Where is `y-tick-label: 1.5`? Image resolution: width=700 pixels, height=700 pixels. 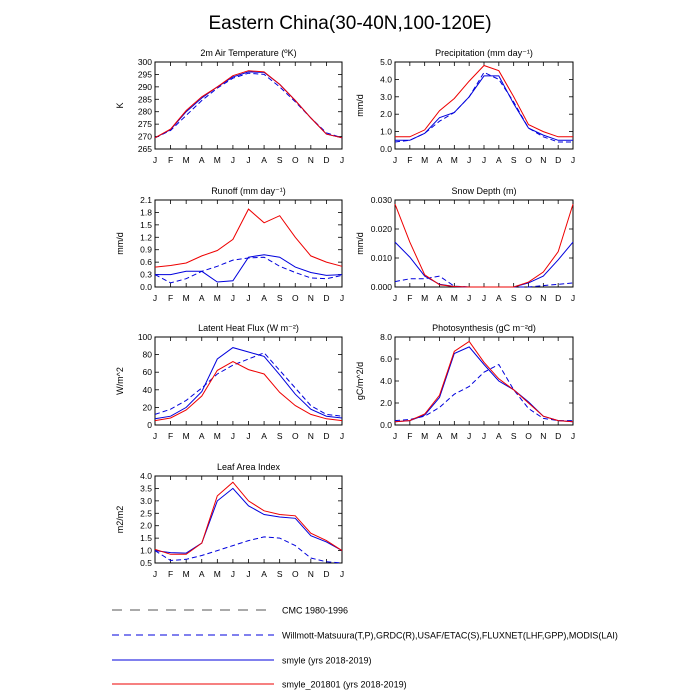
y-tick-label: 1.5 is located at coordinates (146, 225).